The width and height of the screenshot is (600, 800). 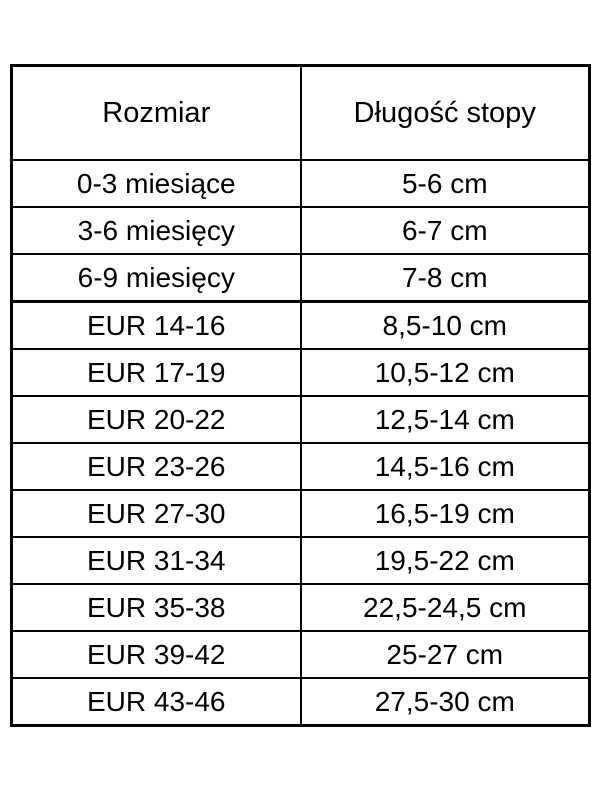 What do you see at coordinates (156, 560) in the screenshot?
I see `size-cell: EUR 31-34` at bounding box center [156, 560].